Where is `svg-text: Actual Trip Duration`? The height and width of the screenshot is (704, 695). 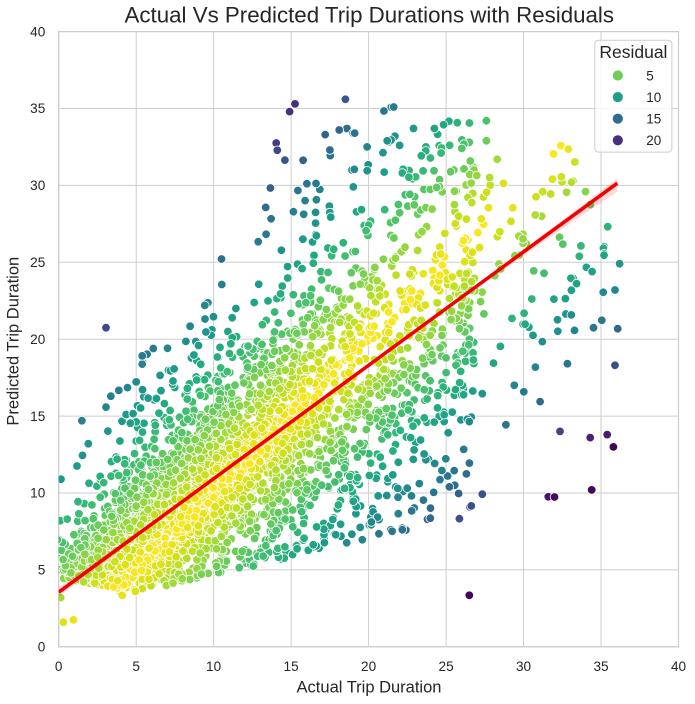
svg-text: Actual Trip Duration is located at coordinates (369, 688).